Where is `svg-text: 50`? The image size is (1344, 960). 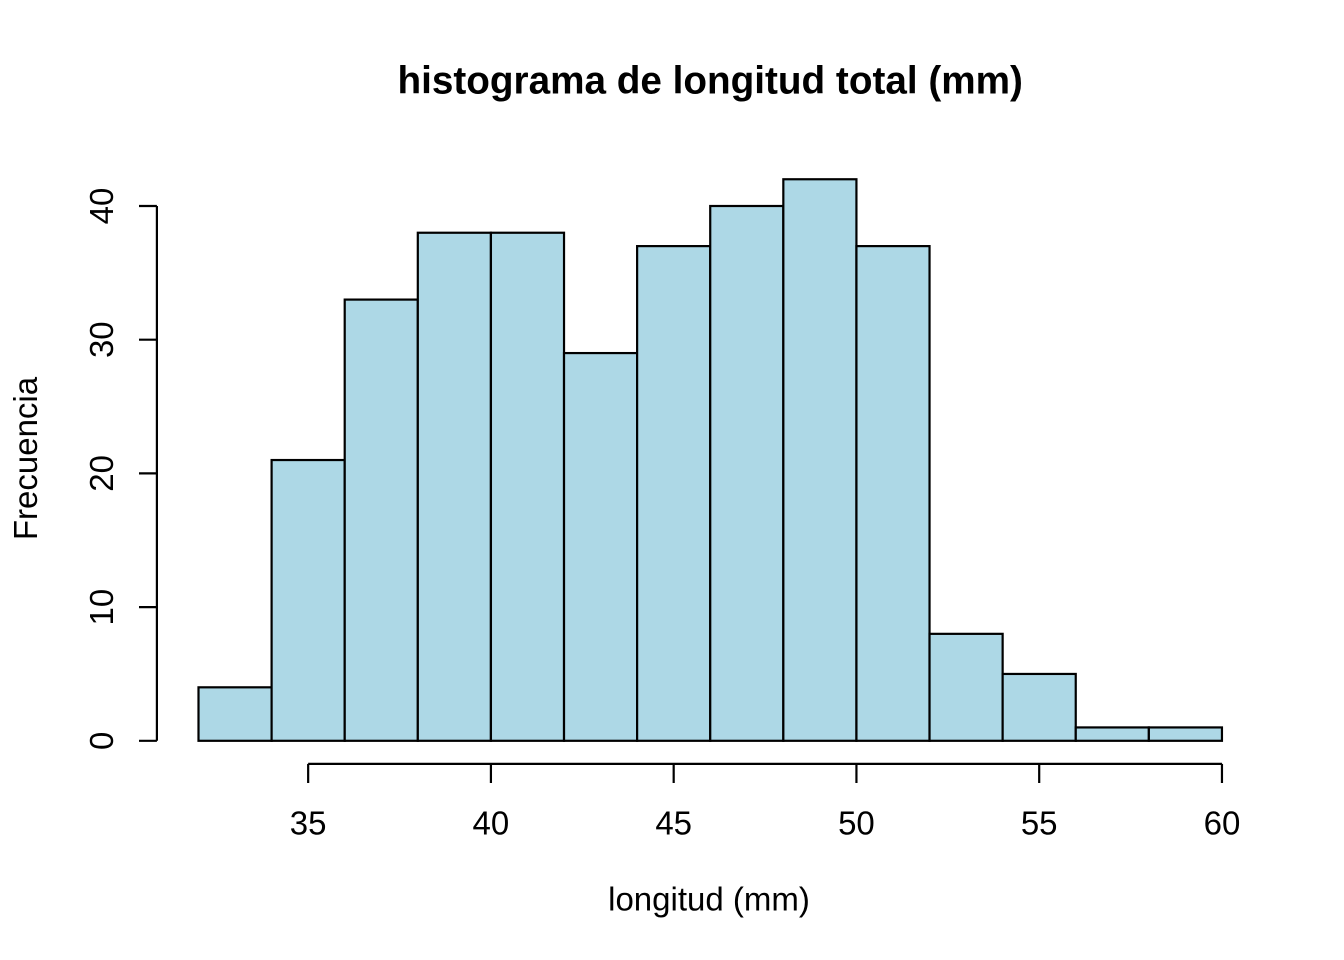 svg-text: 50 is located at coordinates (856, 823).